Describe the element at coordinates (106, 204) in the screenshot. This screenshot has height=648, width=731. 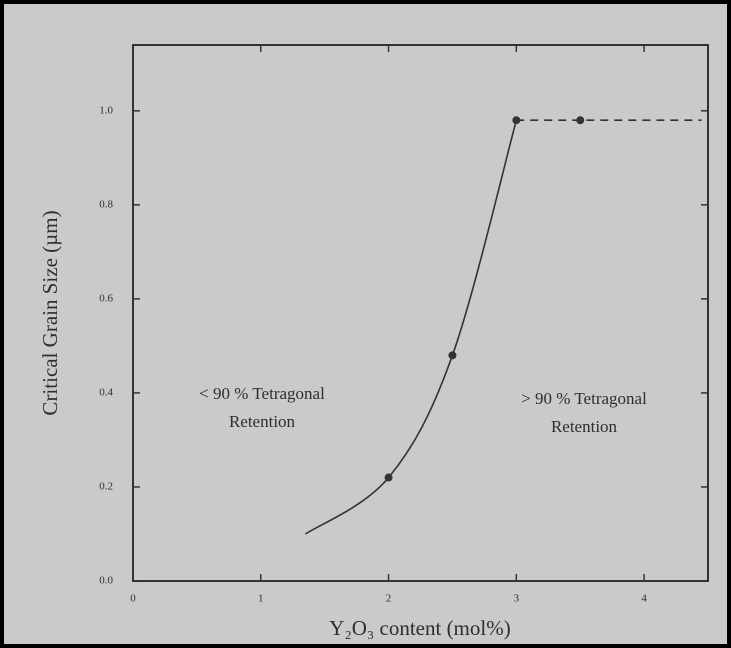
I see `y-tick-label: 0.8` at that location.